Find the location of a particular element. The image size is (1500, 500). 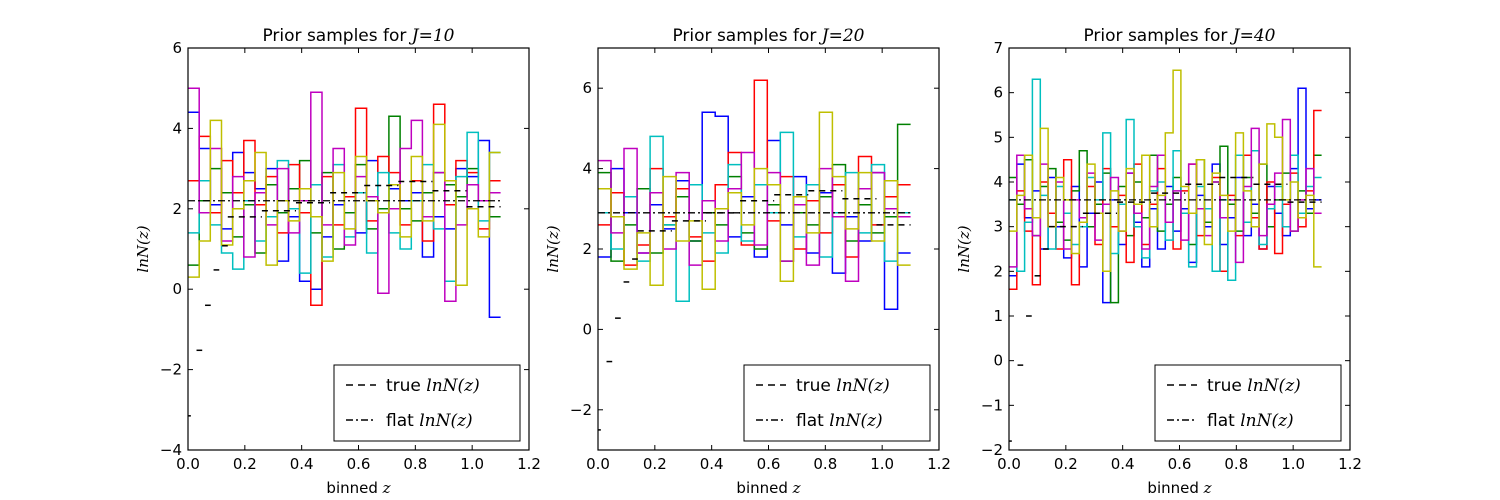

chart-title: Prior samples for J=10 is located at coordinates (358, 36).